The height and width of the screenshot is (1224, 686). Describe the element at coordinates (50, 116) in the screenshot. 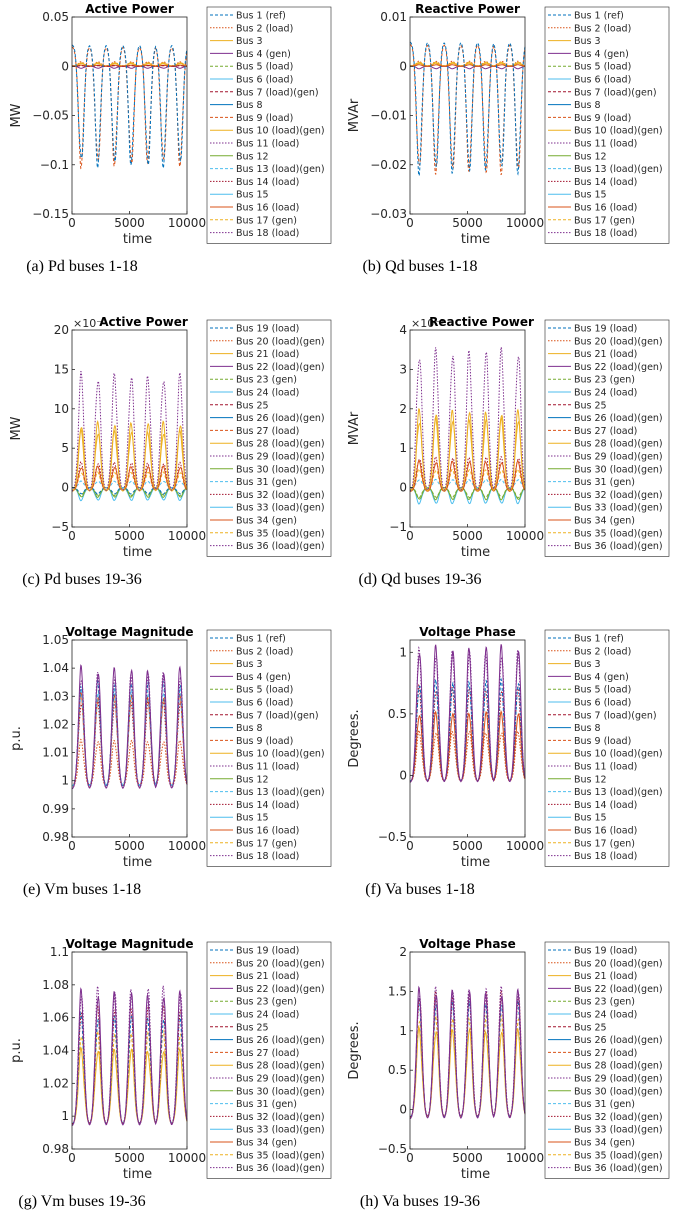

I see `y-tick-label: −0.05` at that location.